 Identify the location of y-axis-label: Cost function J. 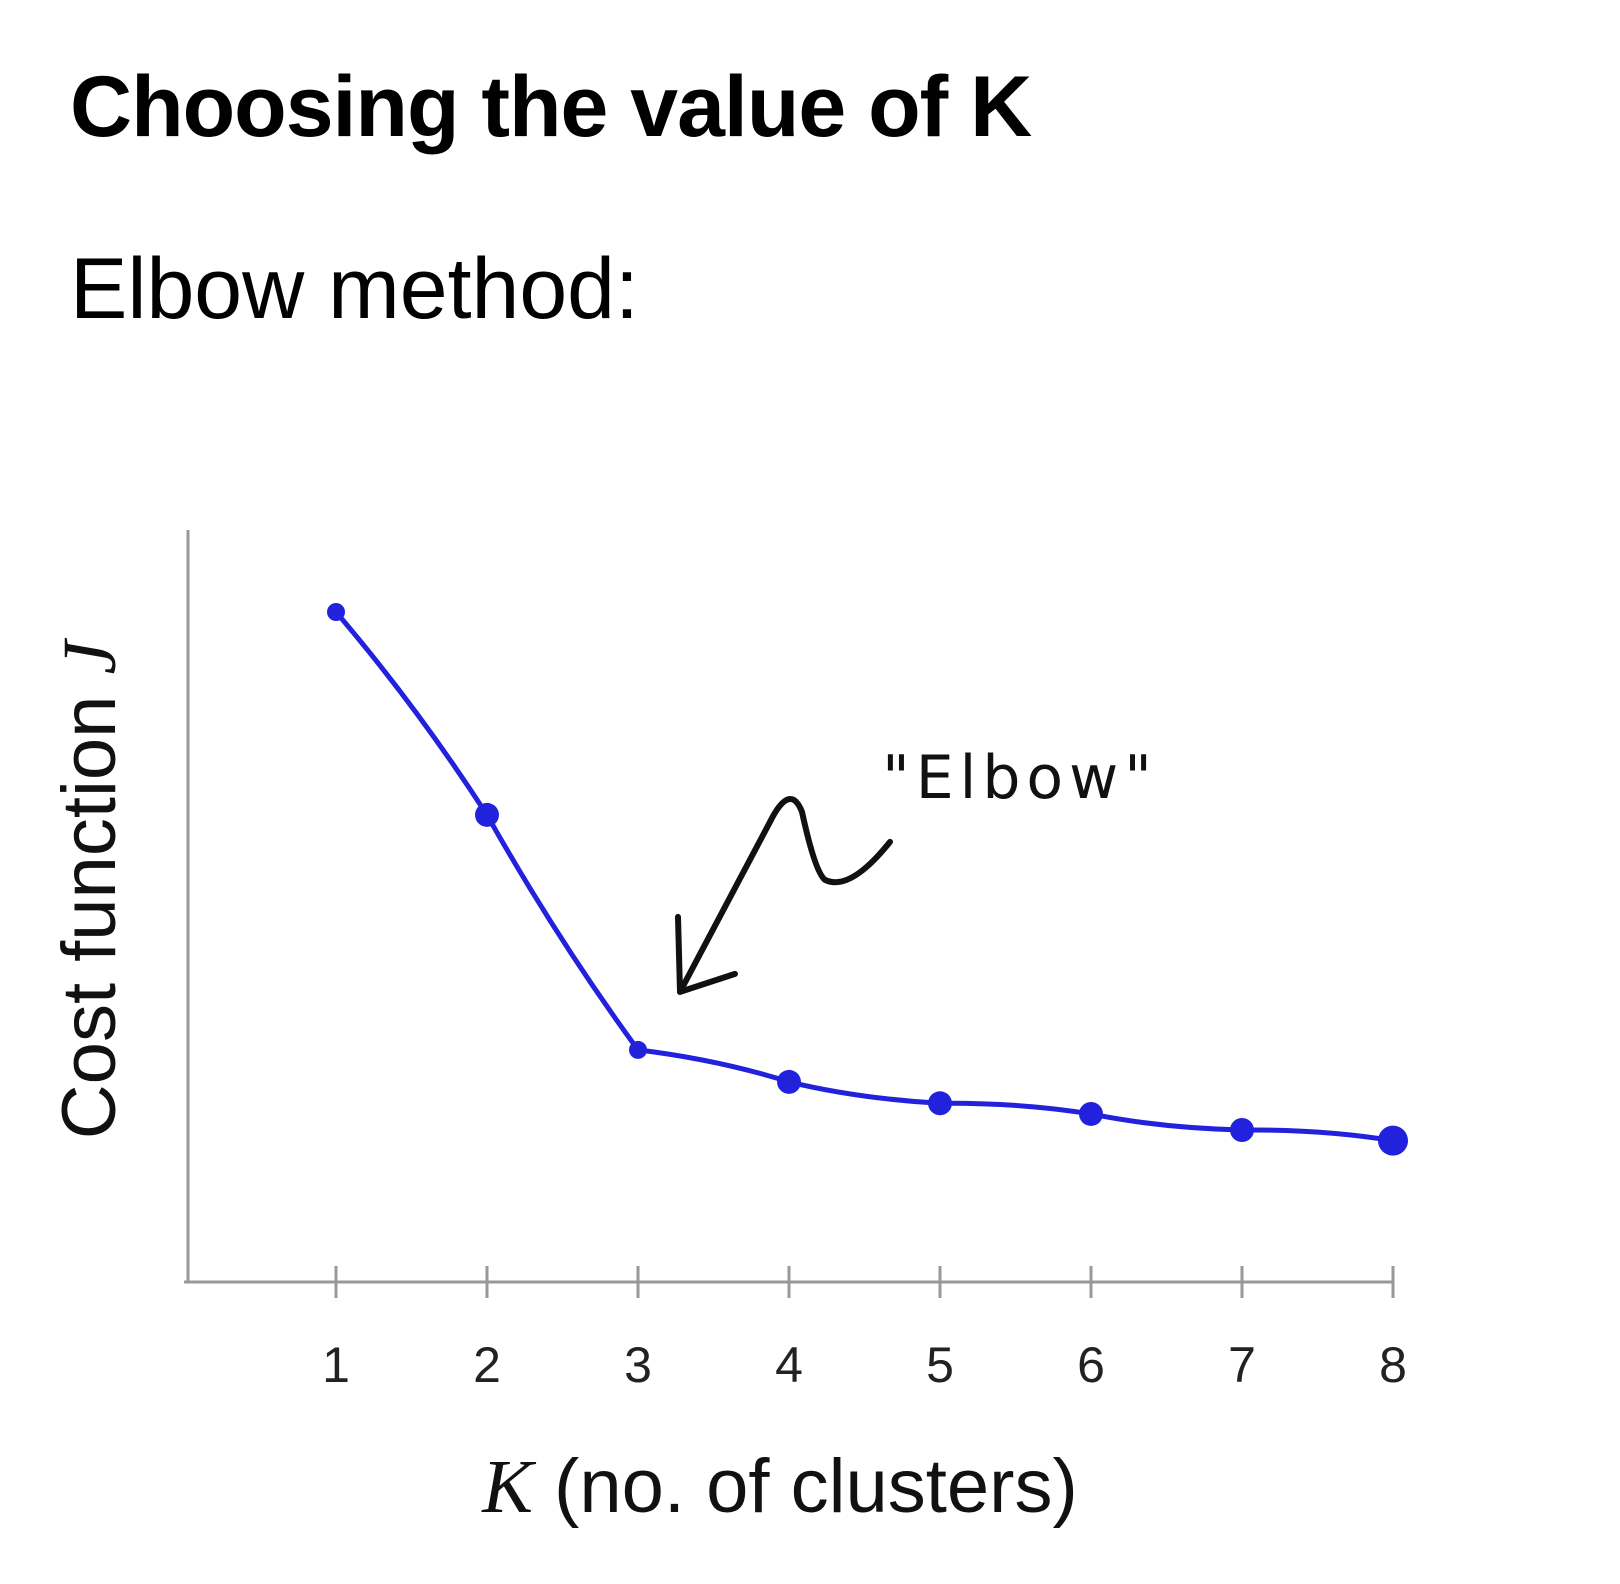
(89, 889).